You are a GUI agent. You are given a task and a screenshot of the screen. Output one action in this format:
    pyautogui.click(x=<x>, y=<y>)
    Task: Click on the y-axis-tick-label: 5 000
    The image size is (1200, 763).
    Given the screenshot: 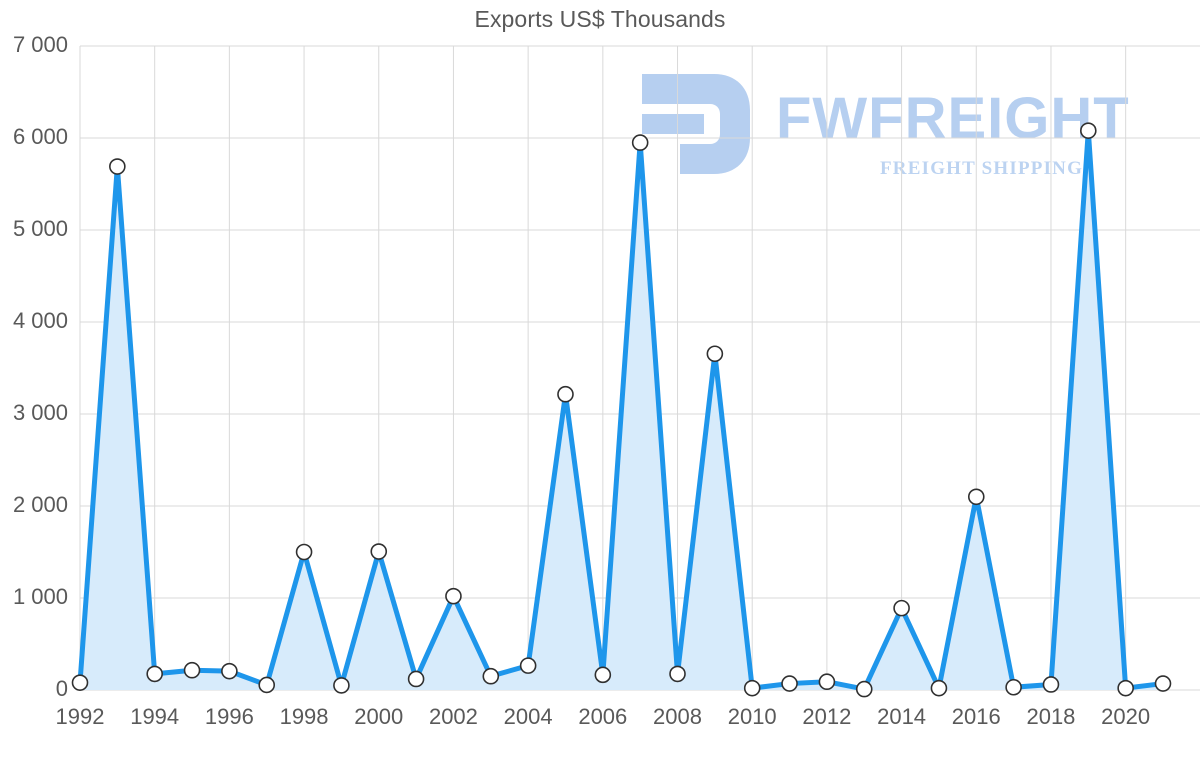 What is the action you would take?
    pyautogui.click(x=40, y=228)
    